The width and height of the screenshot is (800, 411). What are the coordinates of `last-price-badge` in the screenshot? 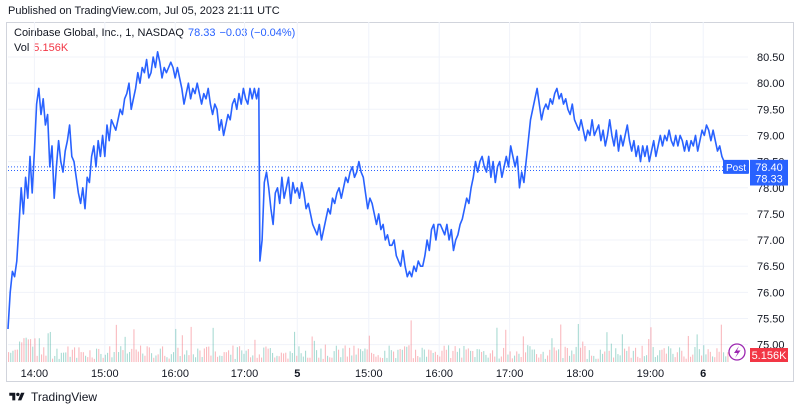 It's located at (769, 178).